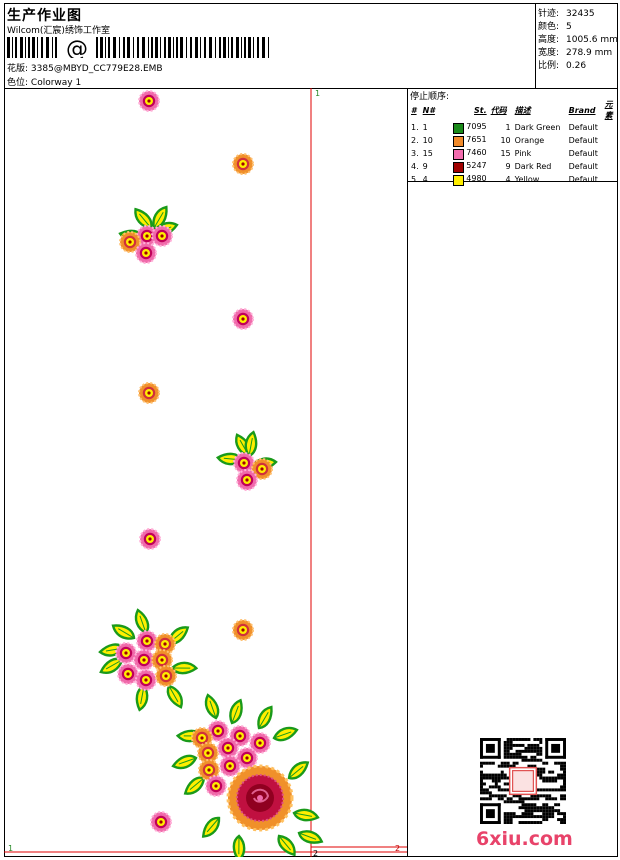 This screenshot has height=860, width=620. What do you see at coordinates (575, 53) in the screenshot?
I see `stat-width: 宽度: 278.9 mm` at bounding box center [575, 53].